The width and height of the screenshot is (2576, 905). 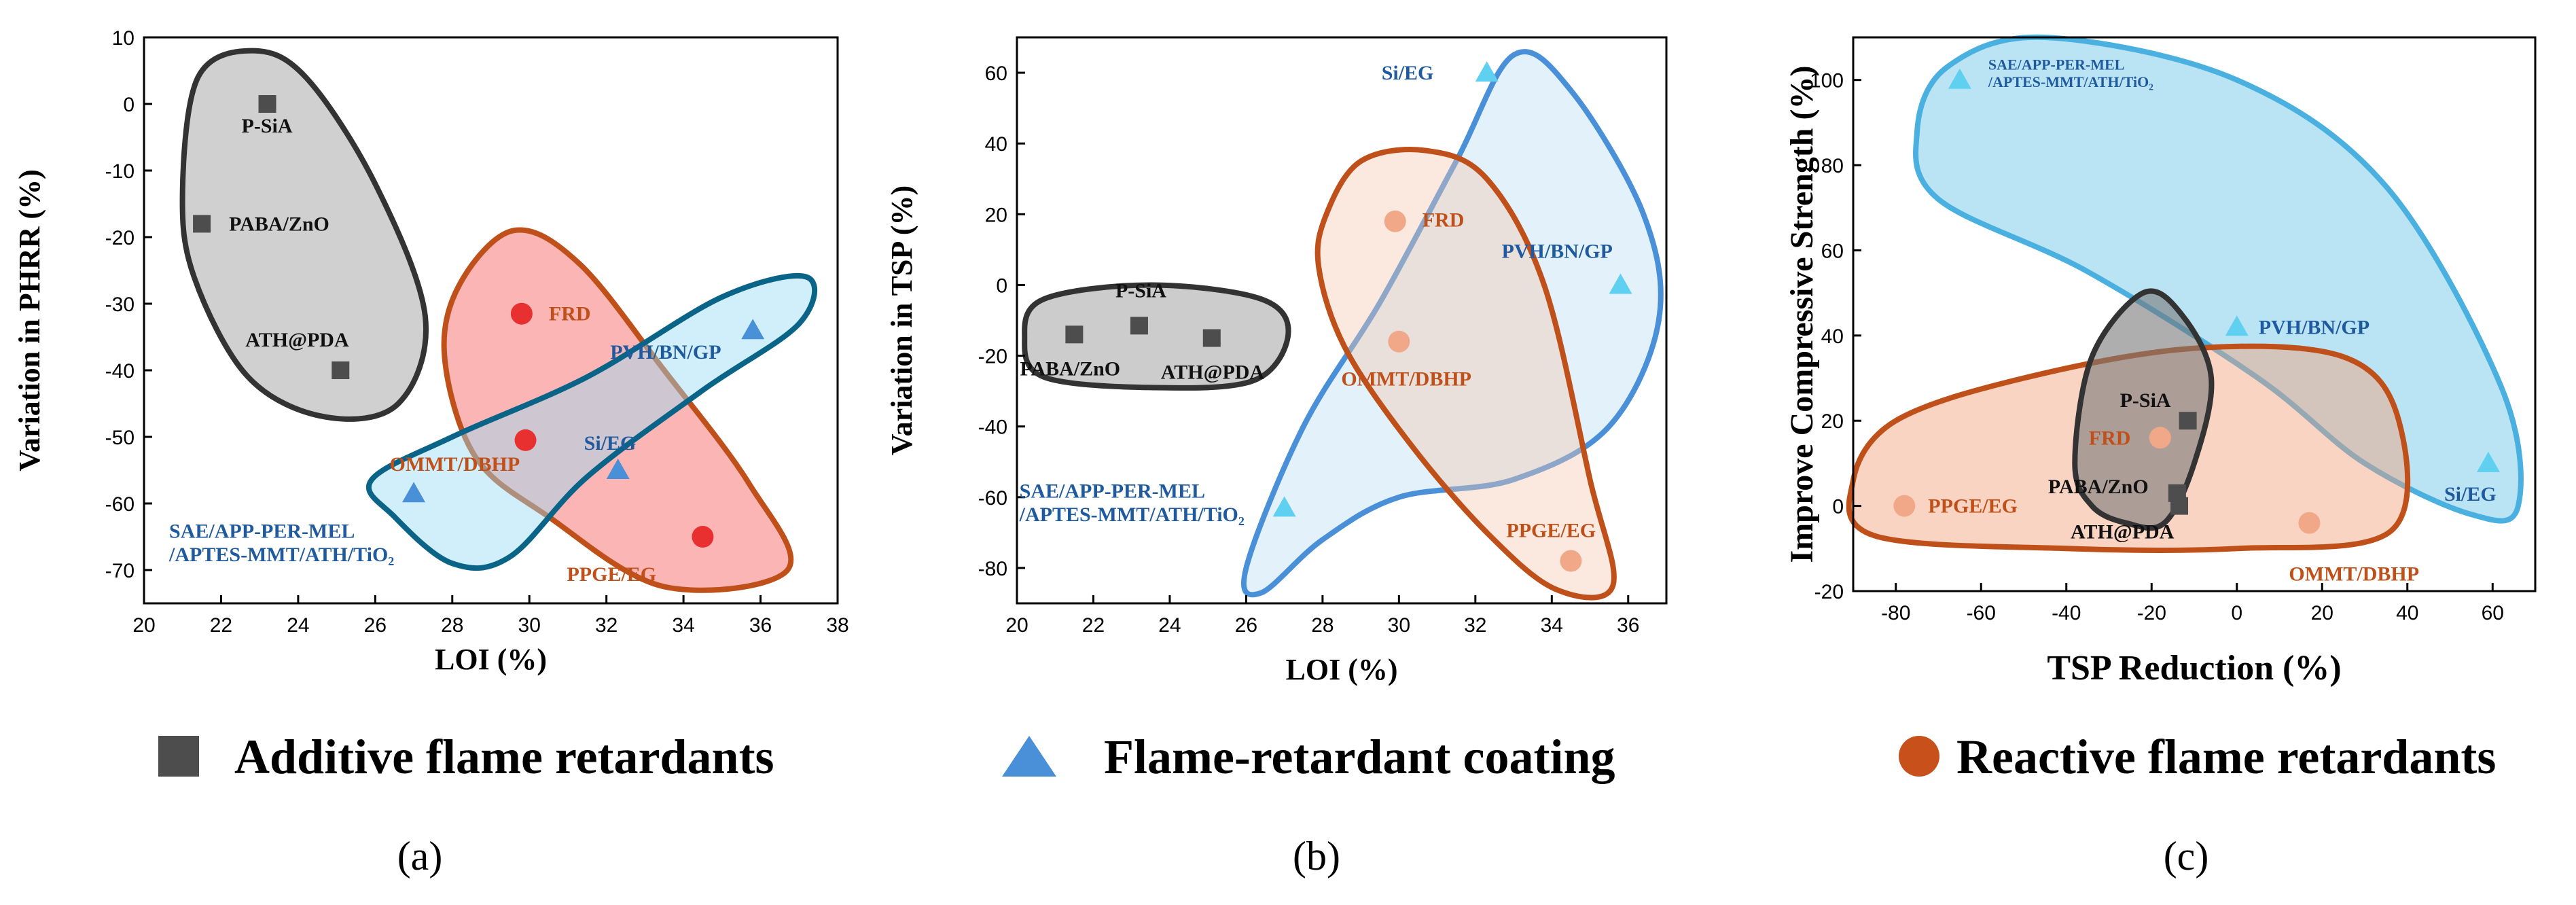 What do you see at coordinates (120, 504) in the screenshot?
I see `a-y-tick-label: -60` at bounding box center [120, 504].